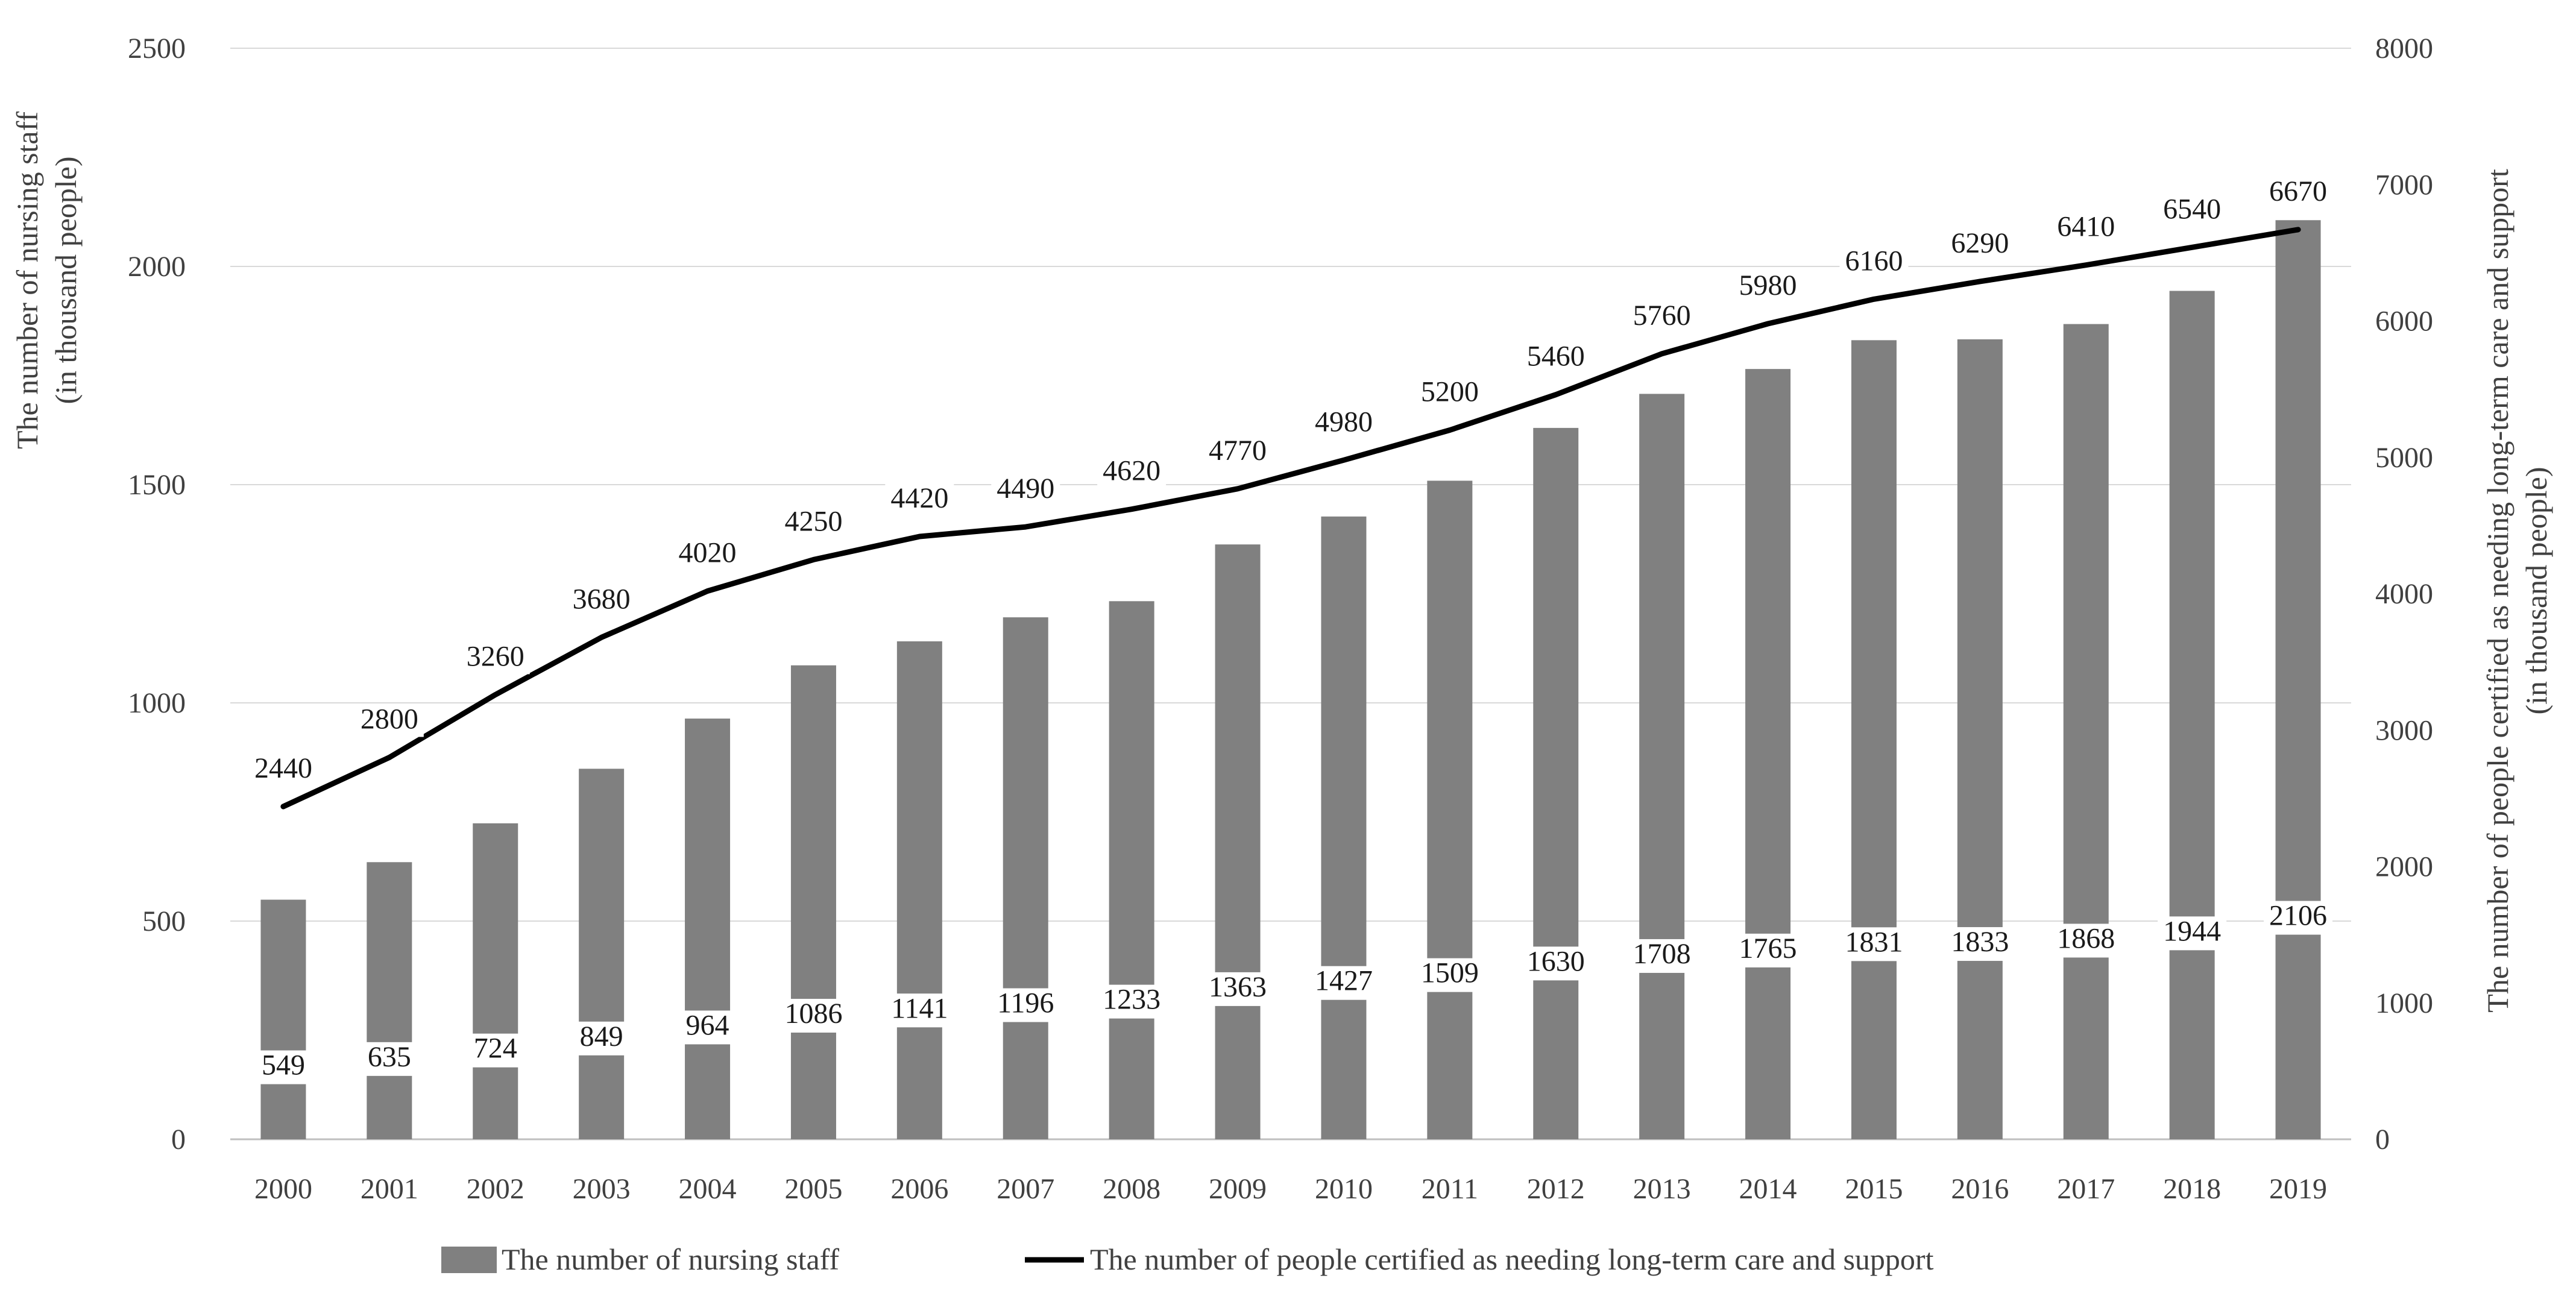  Describe the element at coordinates (708, 1189) in the screenshot. I see `x-tick-label: 2004` at that location.